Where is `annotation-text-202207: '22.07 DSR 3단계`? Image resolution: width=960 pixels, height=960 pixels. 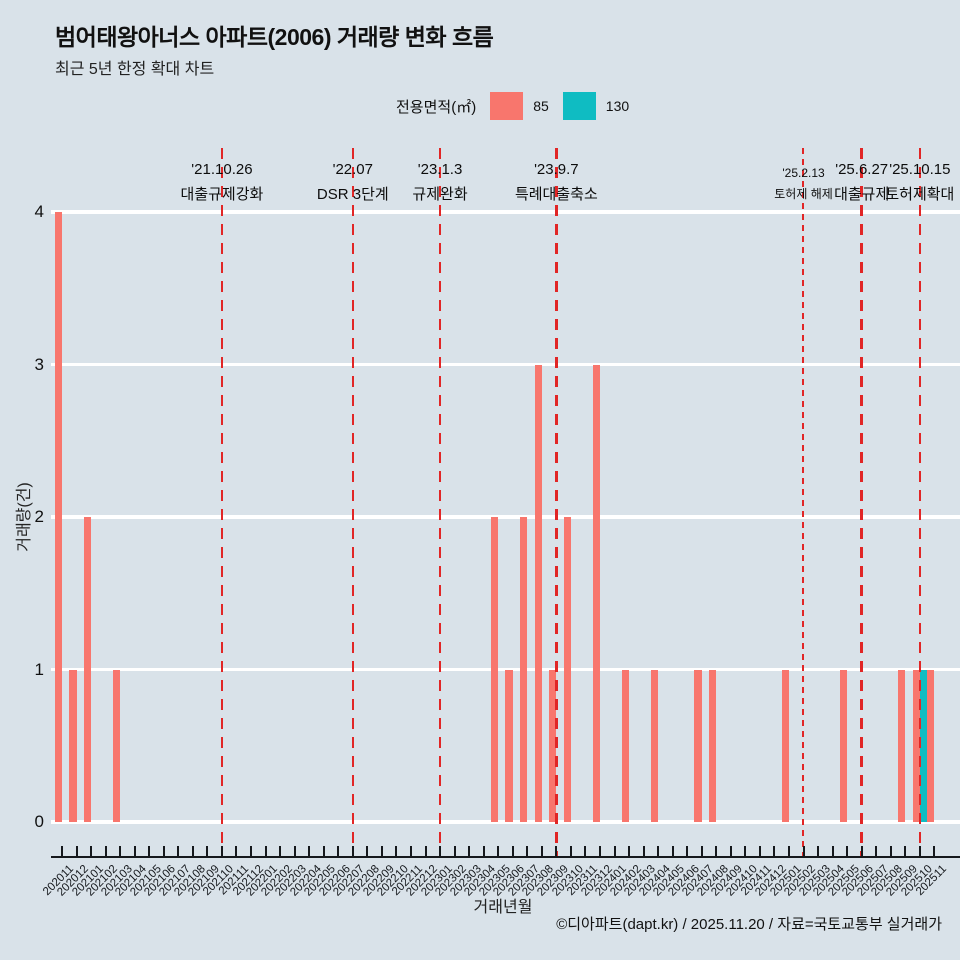 annotation-text-202207: '22.07 DSR 3단계 is located at coordinates (353, 182).